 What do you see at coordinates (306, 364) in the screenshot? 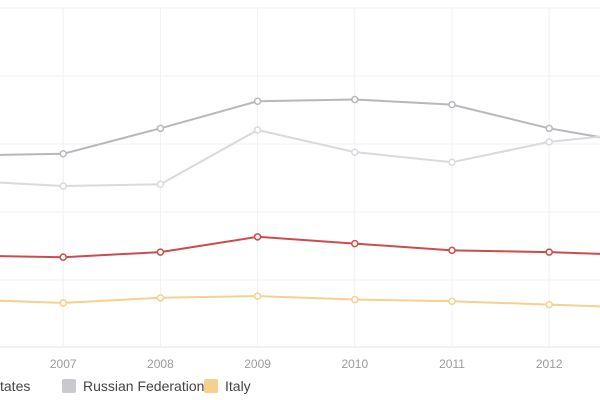
I see `x-axis: 2007 2008 2009 2010 2011 2012` at bounding box center [306, 364].